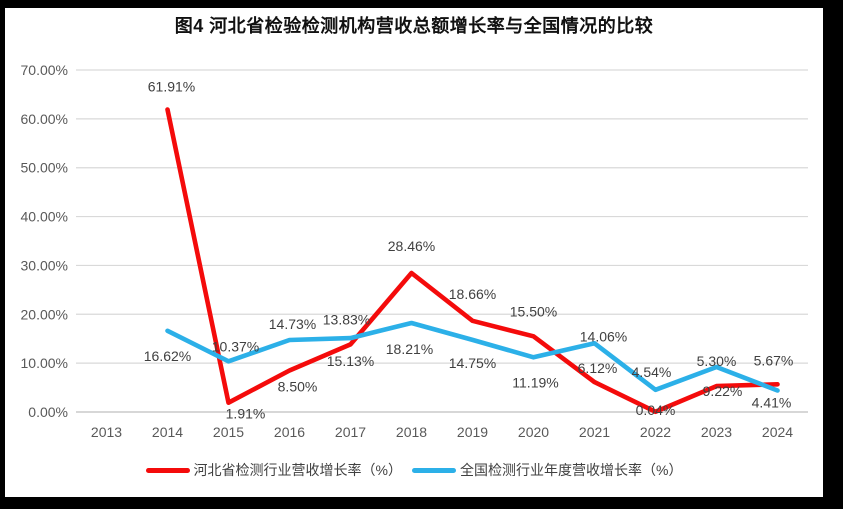 Image resolution: width=843 pixels, height=509 pixels. What do you see at coordinates (655, 432) in the screenshot?
I see `x-tick-label: 2022` at bounding box center [655, 432].